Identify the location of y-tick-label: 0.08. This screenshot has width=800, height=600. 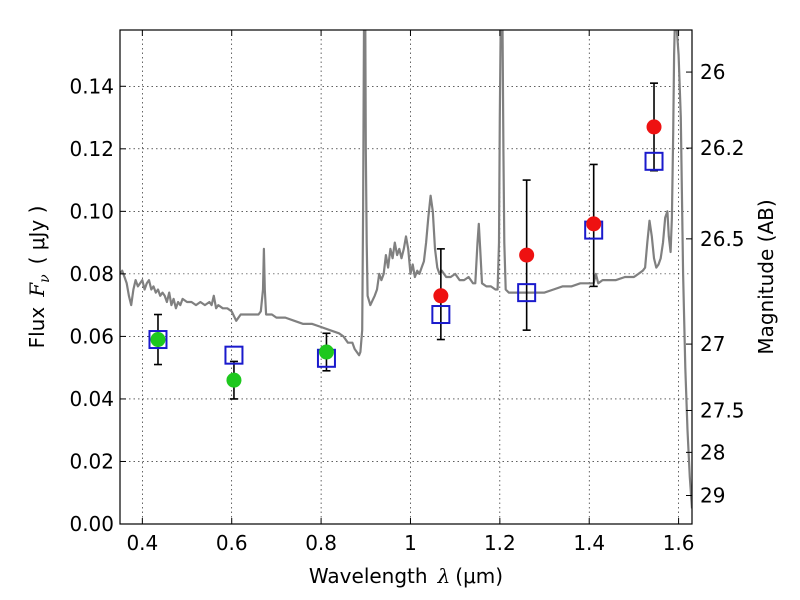
(91, 274).